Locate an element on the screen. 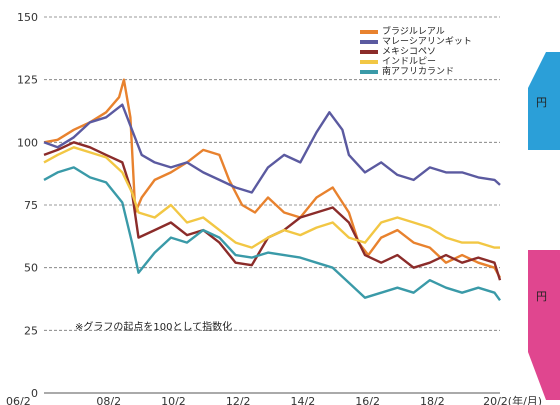 The image size is (560, 405). y-tick-label: 50 is located at coordinates (31, 268).